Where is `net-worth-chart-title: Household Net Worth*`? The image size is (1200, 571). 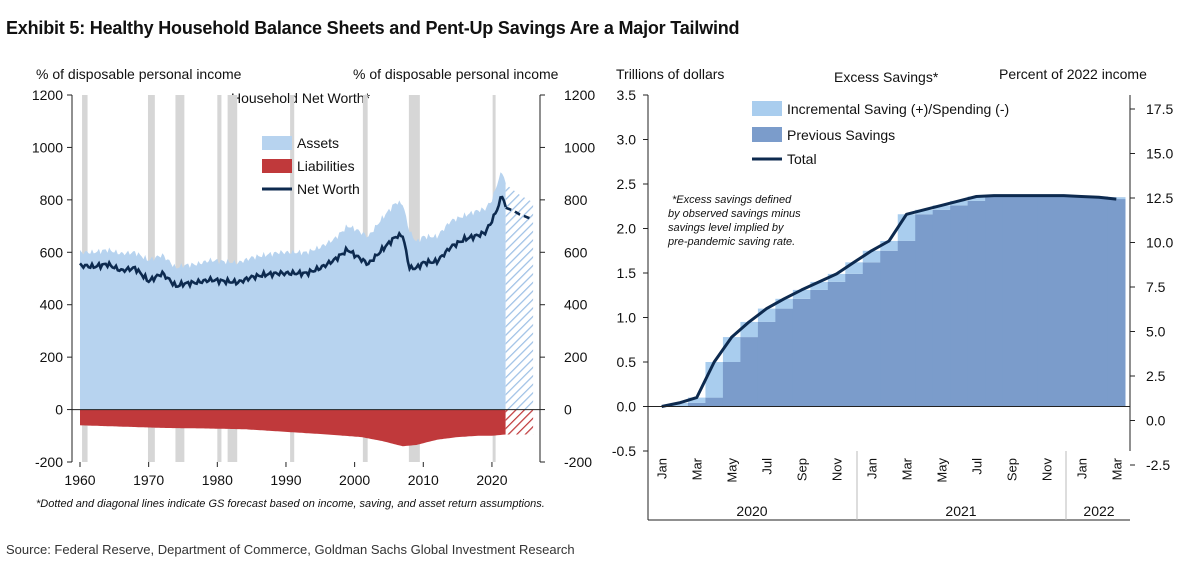
net-worth-chart-title: Household Net Worth* is located at coordinates (301, 98).